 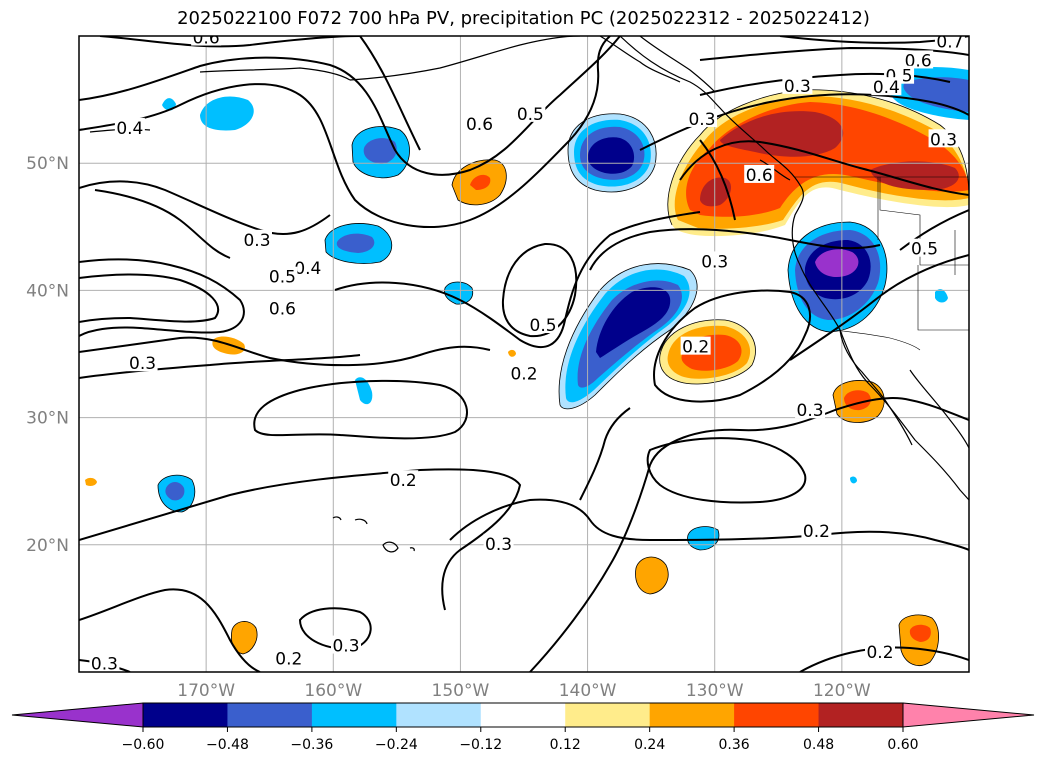 What do you see at coordinates (902, 745) in the screenshot?
I see `colorbar-tick-label: 0.60` at bounding box center [902, 745].